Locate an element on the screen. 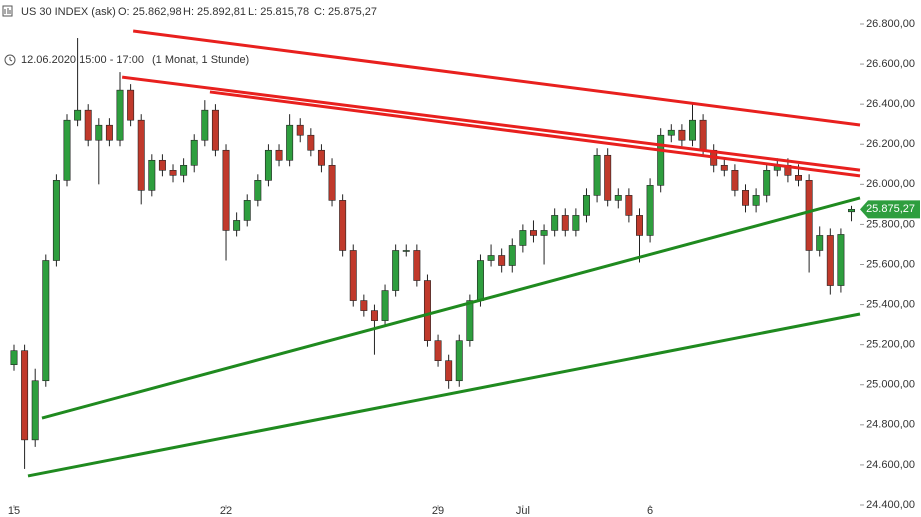 Image resolution: width=921 pixels, height=517 pixels. period: 12.06.2020 15:00 - 17:00 is located at coordinates (82, 60).